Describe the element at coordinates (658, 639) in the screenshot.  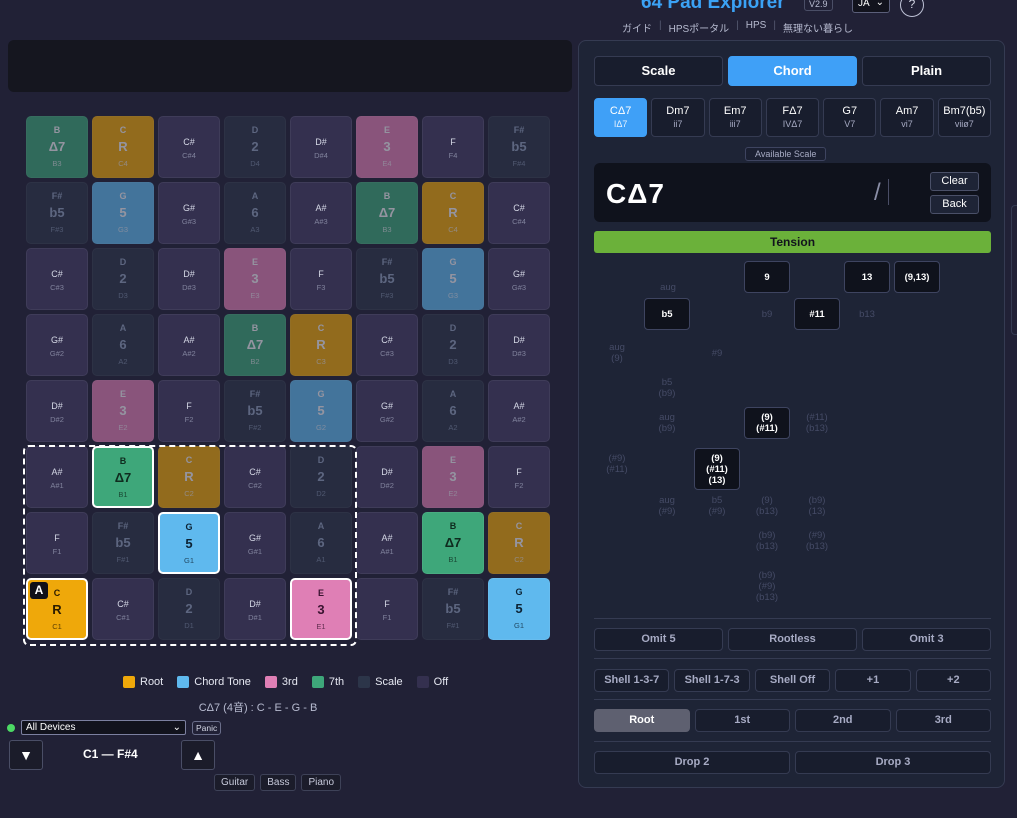
I see `omit-5-button: Omit 5` at that location.